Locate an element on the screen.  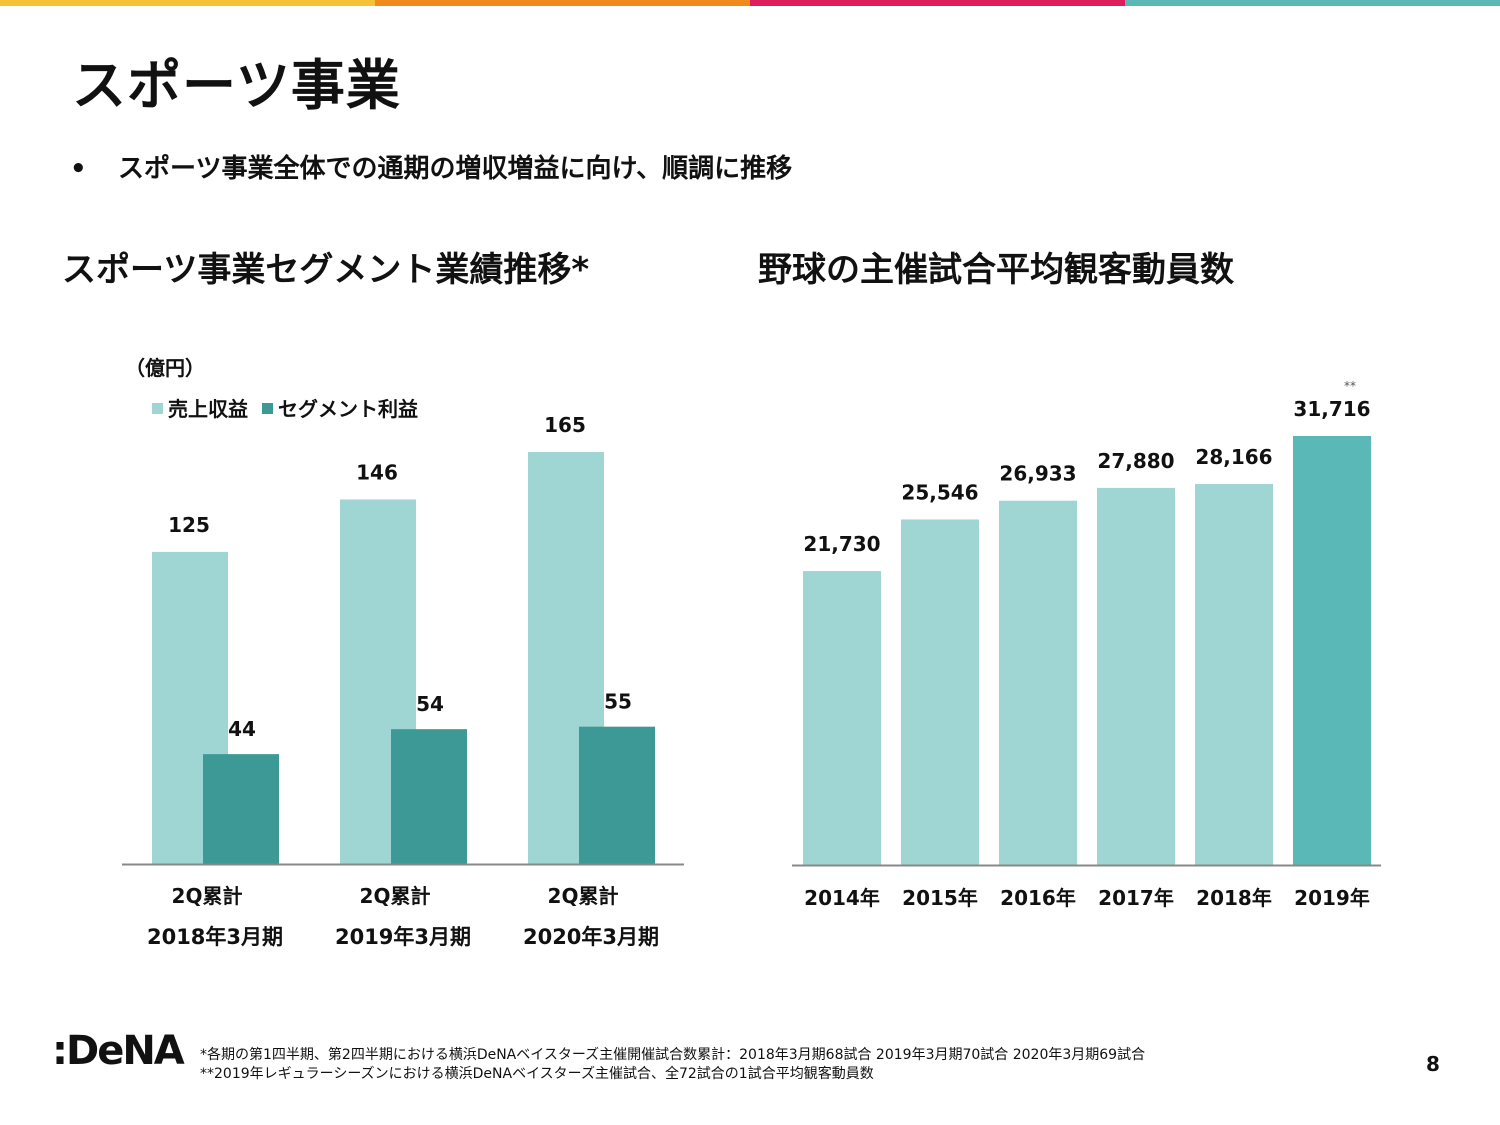
category-label-top-2: 2Q累計 is located at coordinates (583, 896).